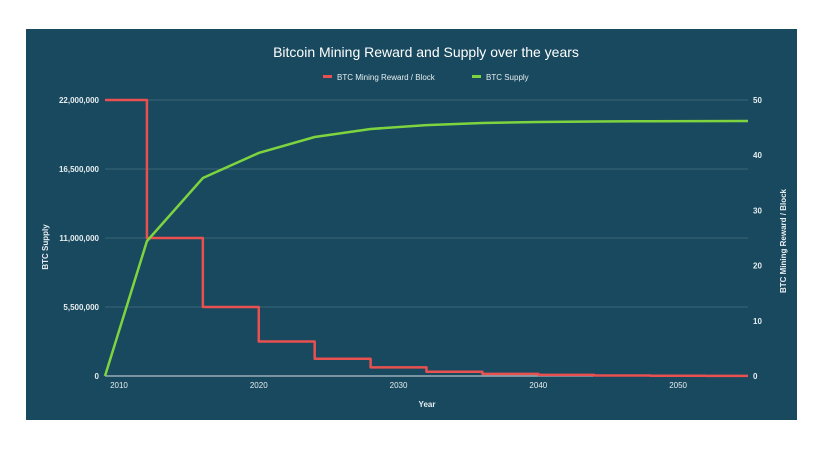  I want to click on y-right-tick-label: 30, so click(757, 210).